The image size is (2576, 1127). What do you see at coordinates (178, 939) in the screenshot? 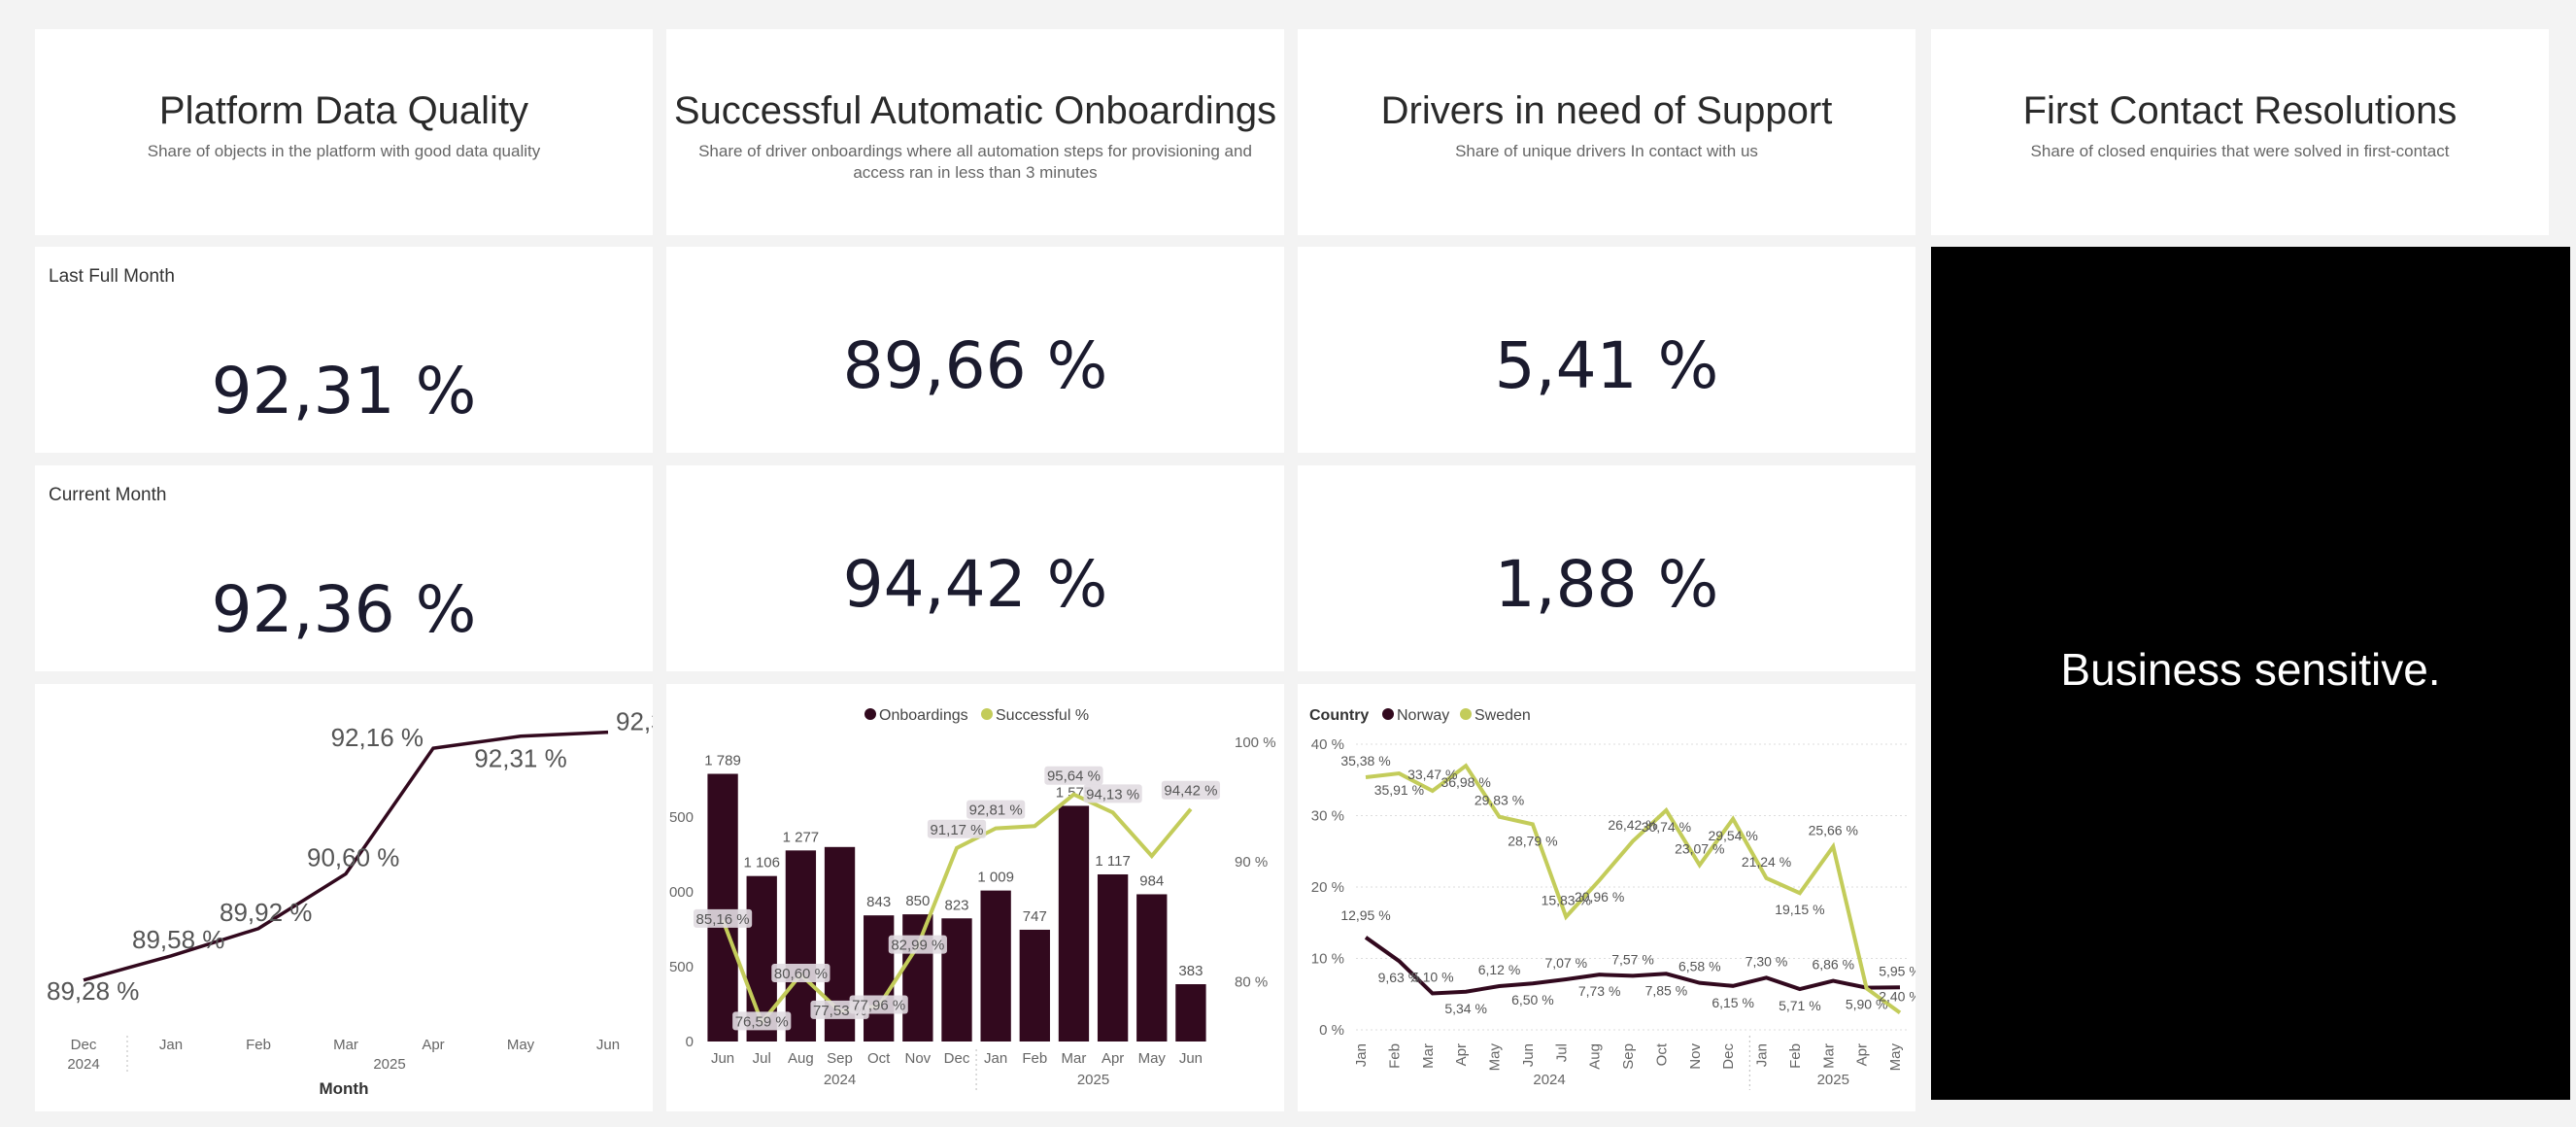
I see `data-label: 89,58 %` at bounding box center [178, 939].